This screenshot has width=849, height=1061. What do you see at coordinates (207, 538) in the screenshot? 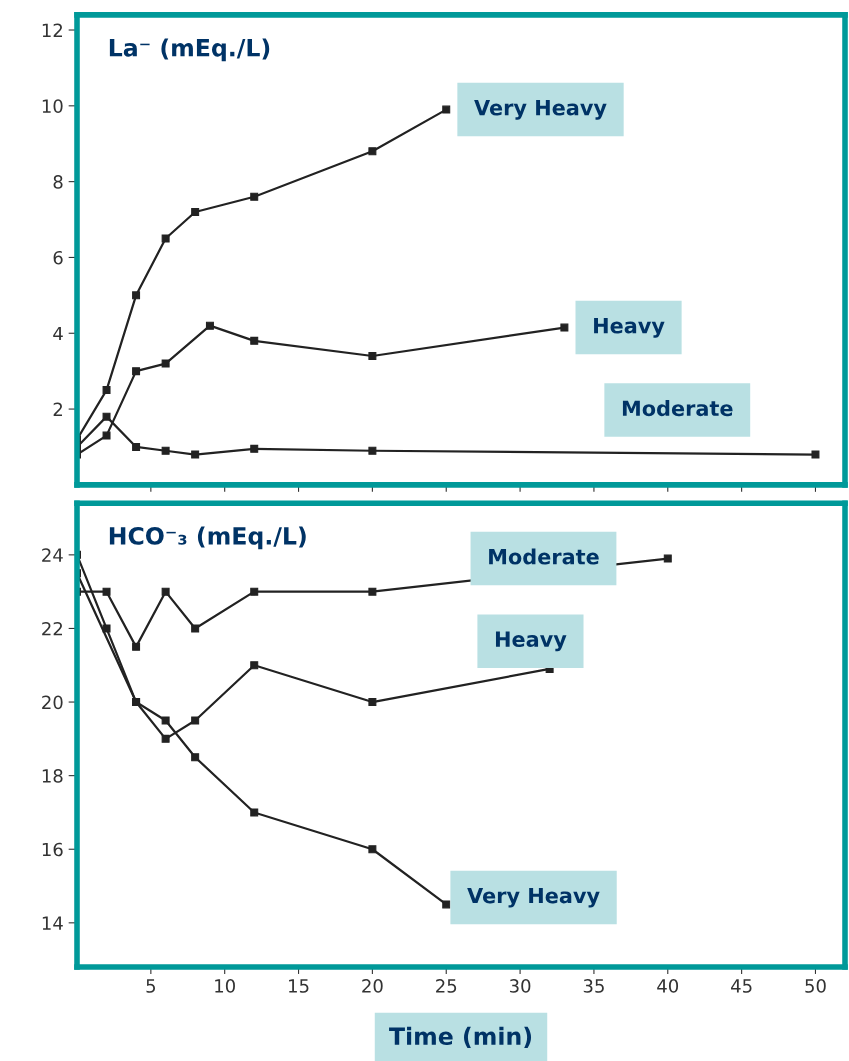
I see `text: HCO⁻₃ (mEq./L)` at bounding box center [207, 538].